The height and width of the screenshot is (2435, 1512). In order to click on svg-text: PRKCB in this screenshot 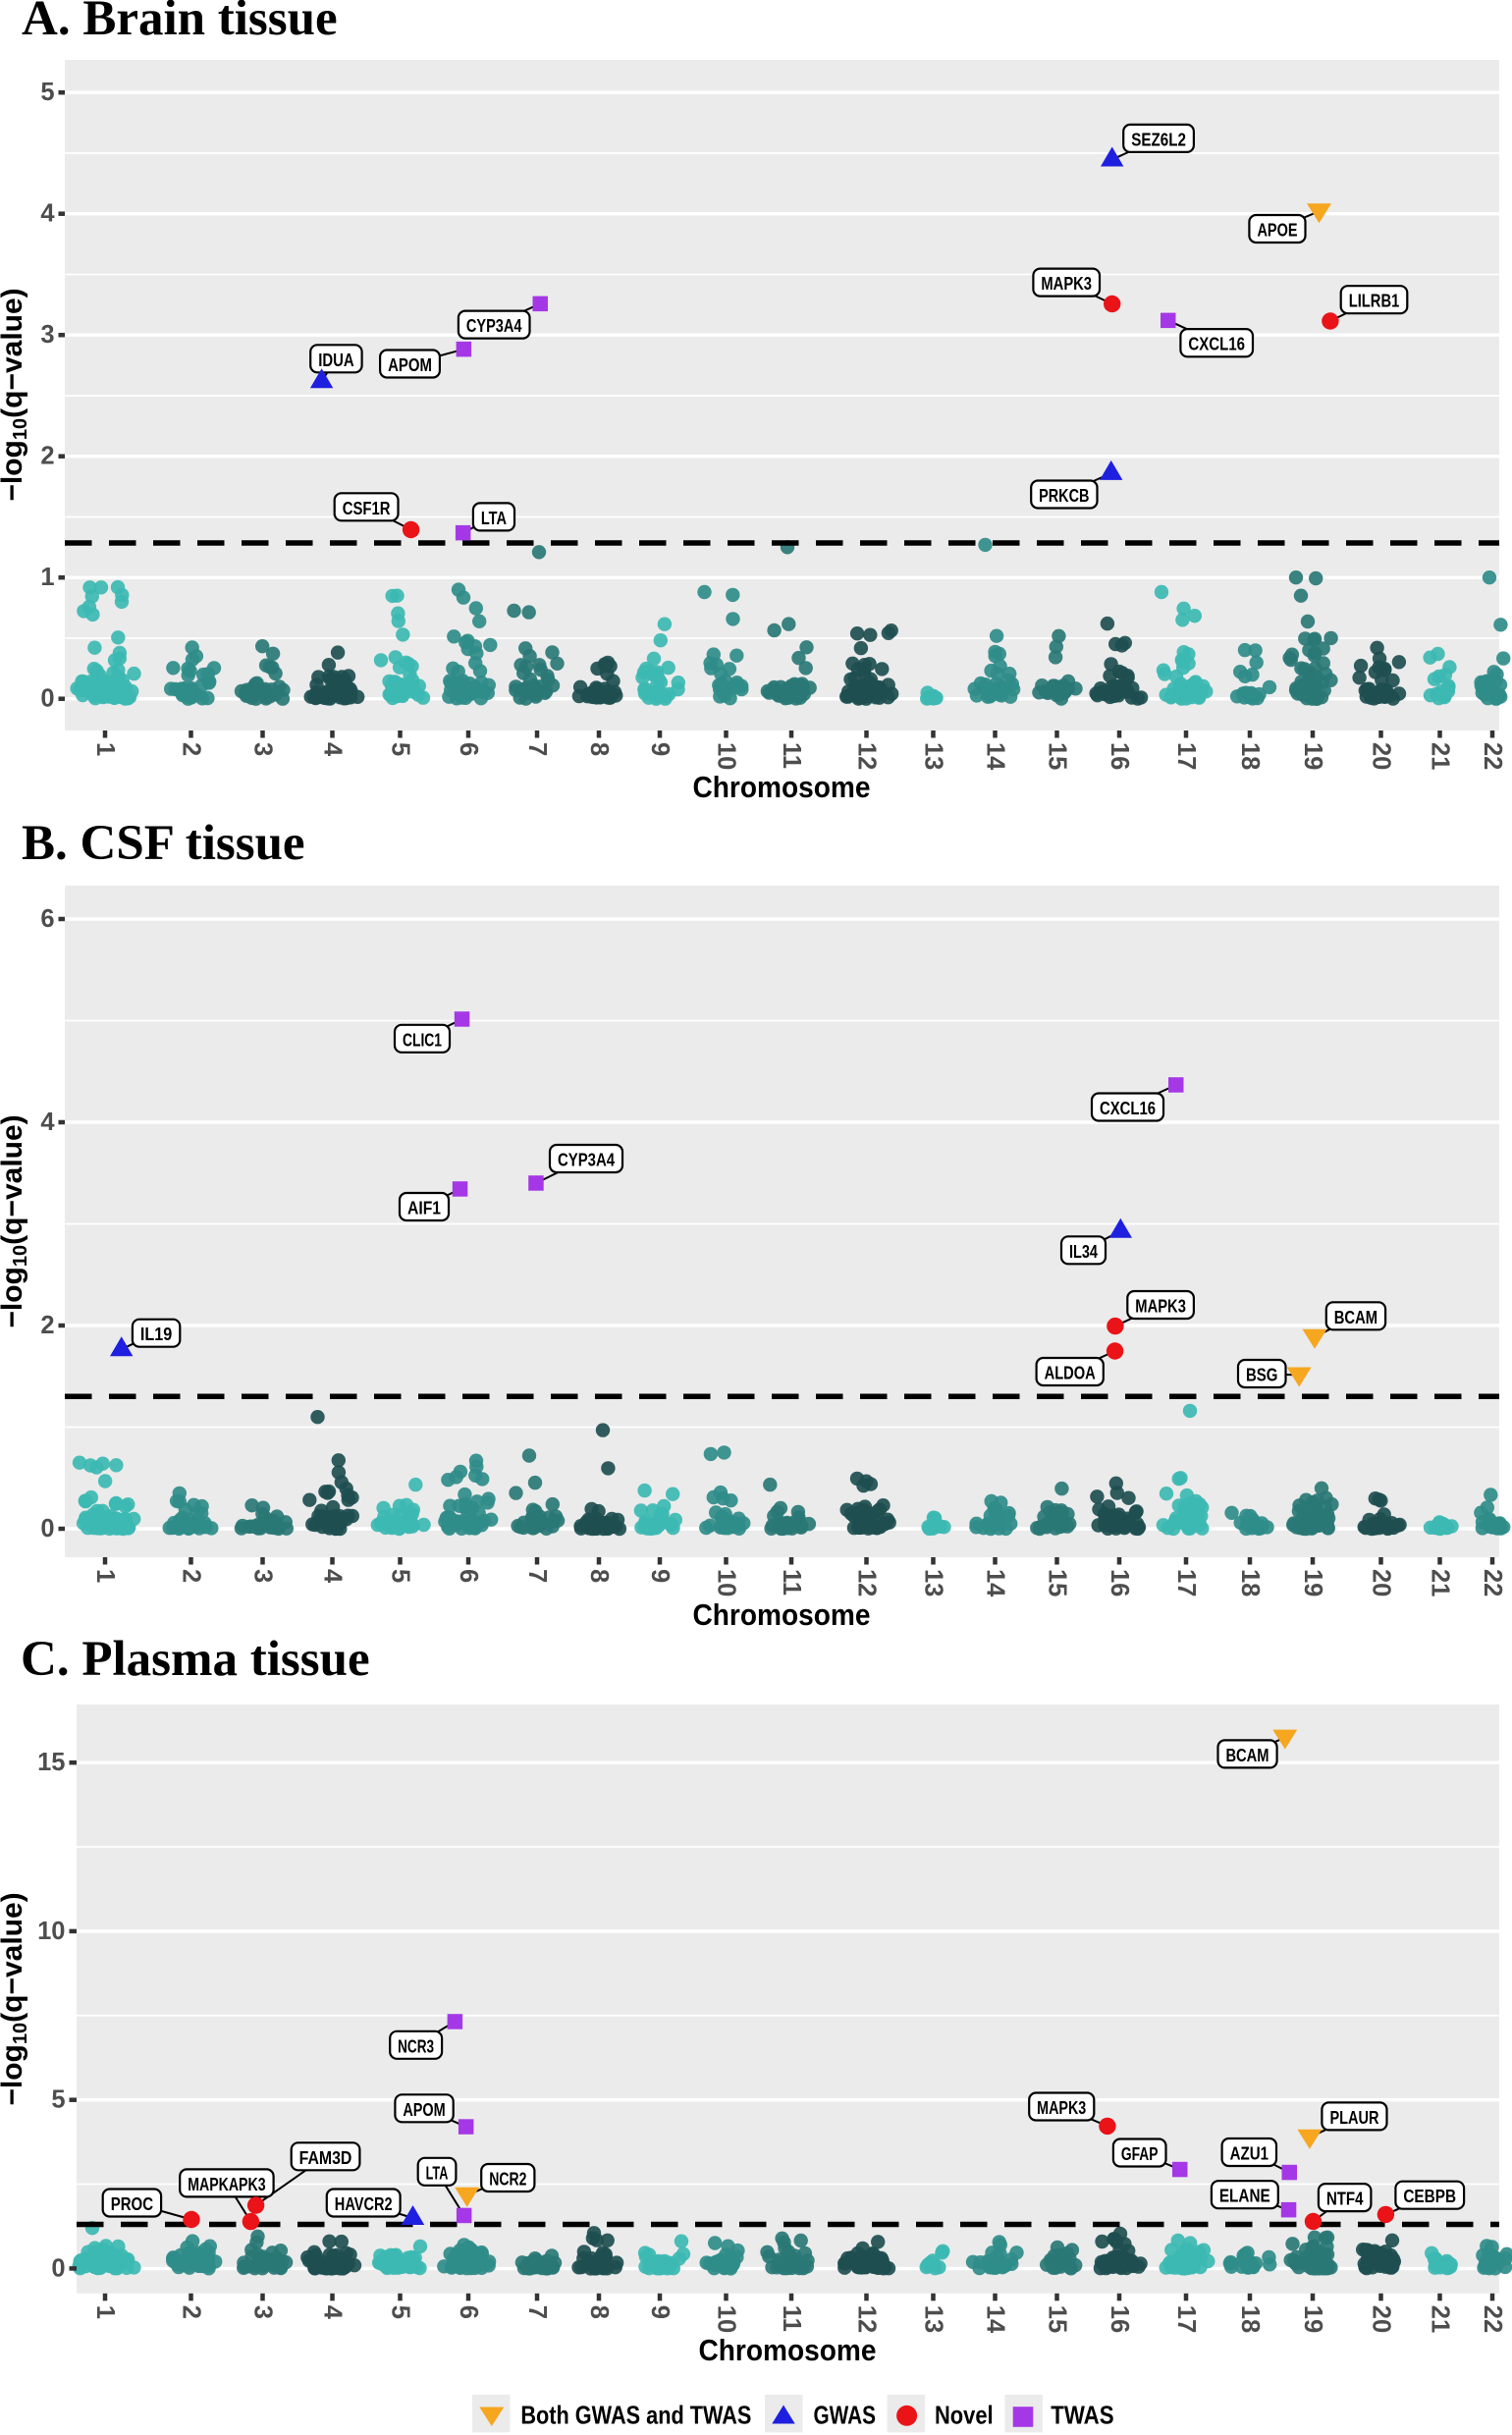, I will do `click(1064, 495)`.